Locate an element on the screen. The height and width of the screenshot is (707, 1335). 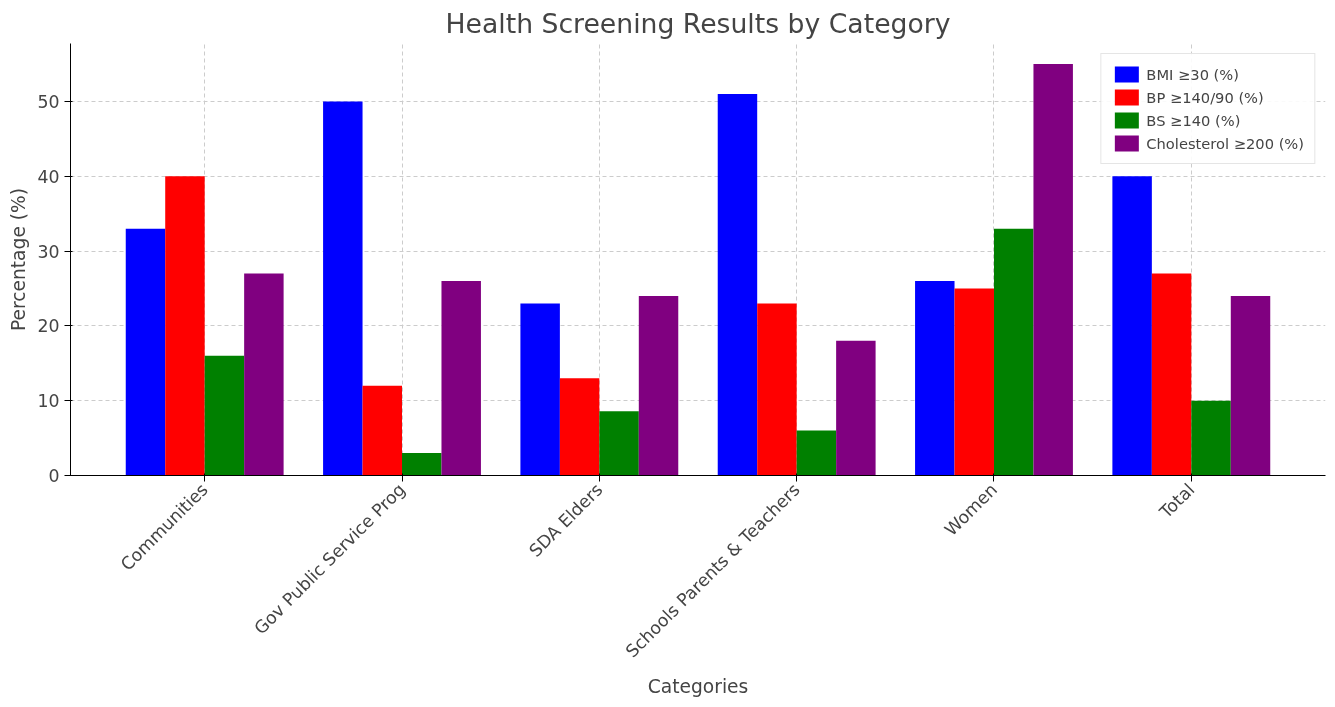
y-tick-label: 0 is located at coordinates (54, 476).